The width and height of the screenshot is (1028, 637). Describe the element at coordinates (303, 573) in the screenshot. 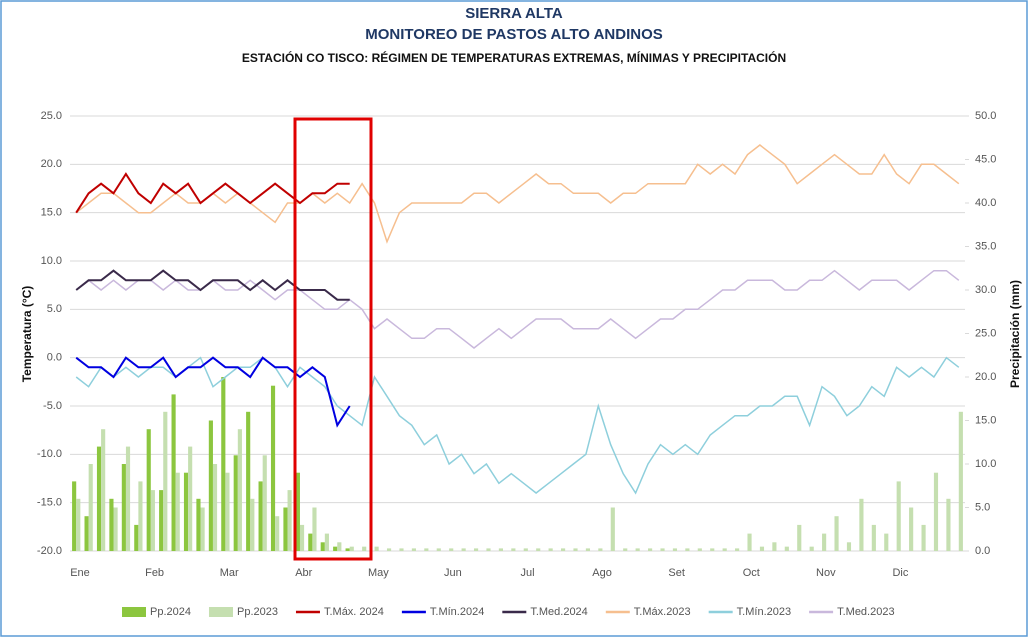

I see `x-tick-label: Abr` at that location.